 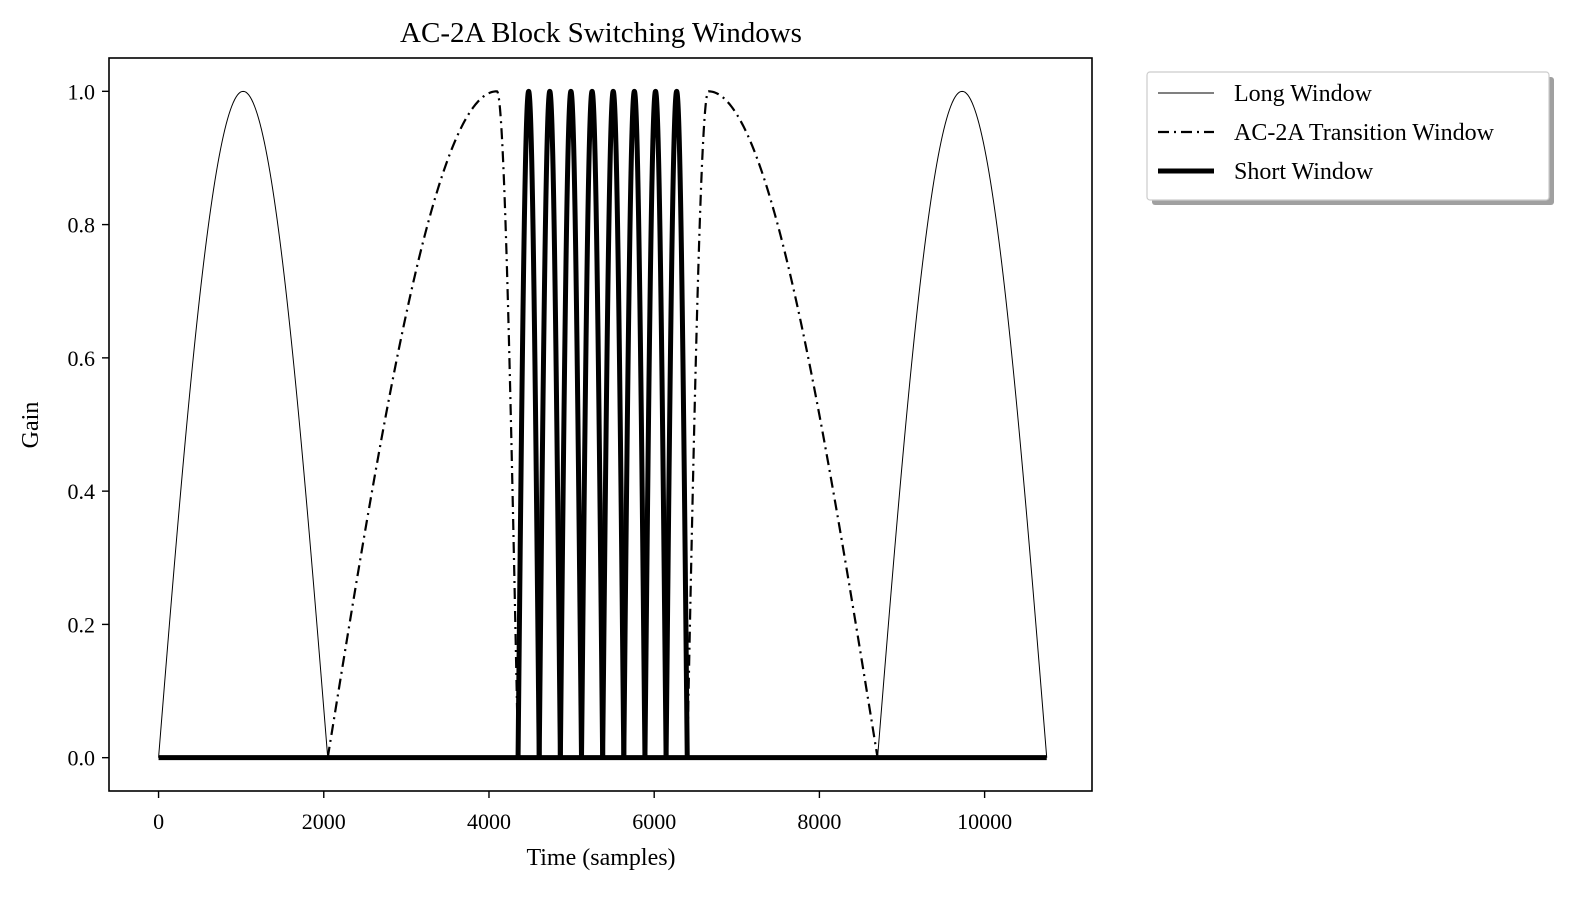 I want to click on x-tick-label: 2000, so click(x=324, y=821).